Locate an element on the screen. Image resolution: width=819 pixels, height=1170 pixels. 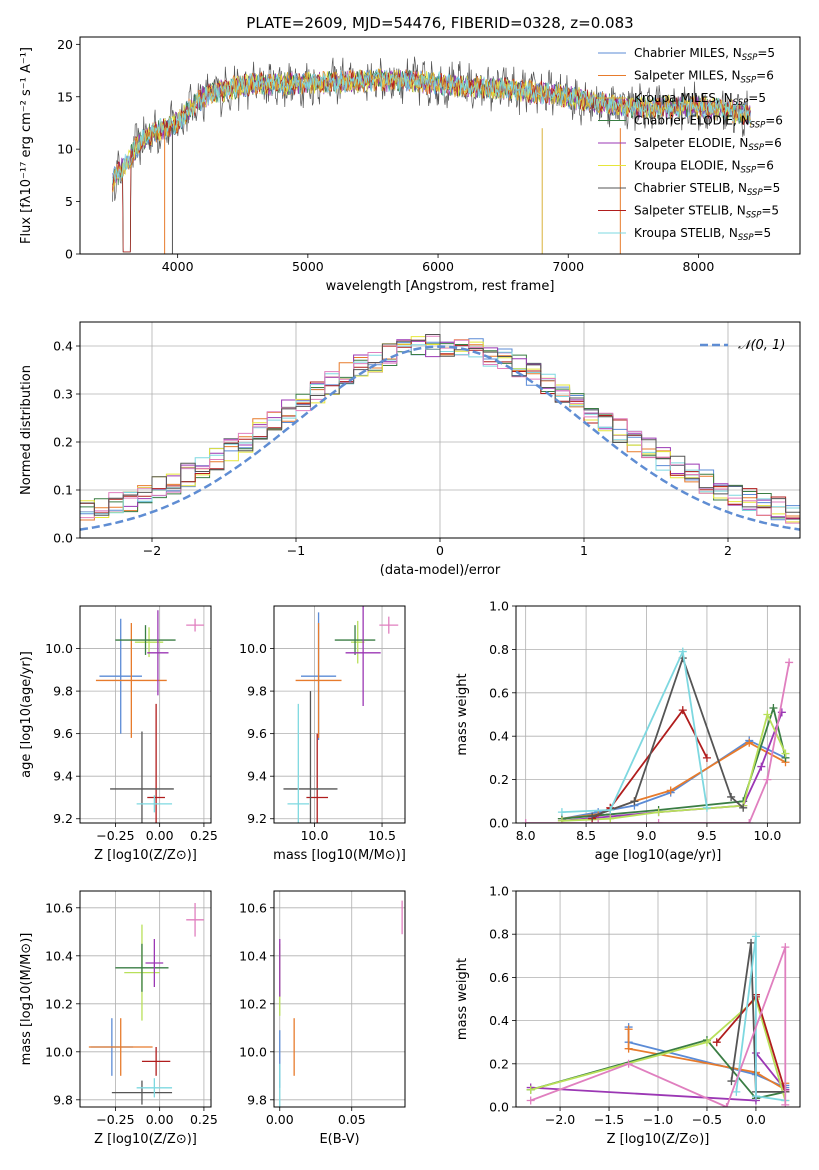
x-axis-label: age [log10(age/yr)] is located at coordinates (658, 855).